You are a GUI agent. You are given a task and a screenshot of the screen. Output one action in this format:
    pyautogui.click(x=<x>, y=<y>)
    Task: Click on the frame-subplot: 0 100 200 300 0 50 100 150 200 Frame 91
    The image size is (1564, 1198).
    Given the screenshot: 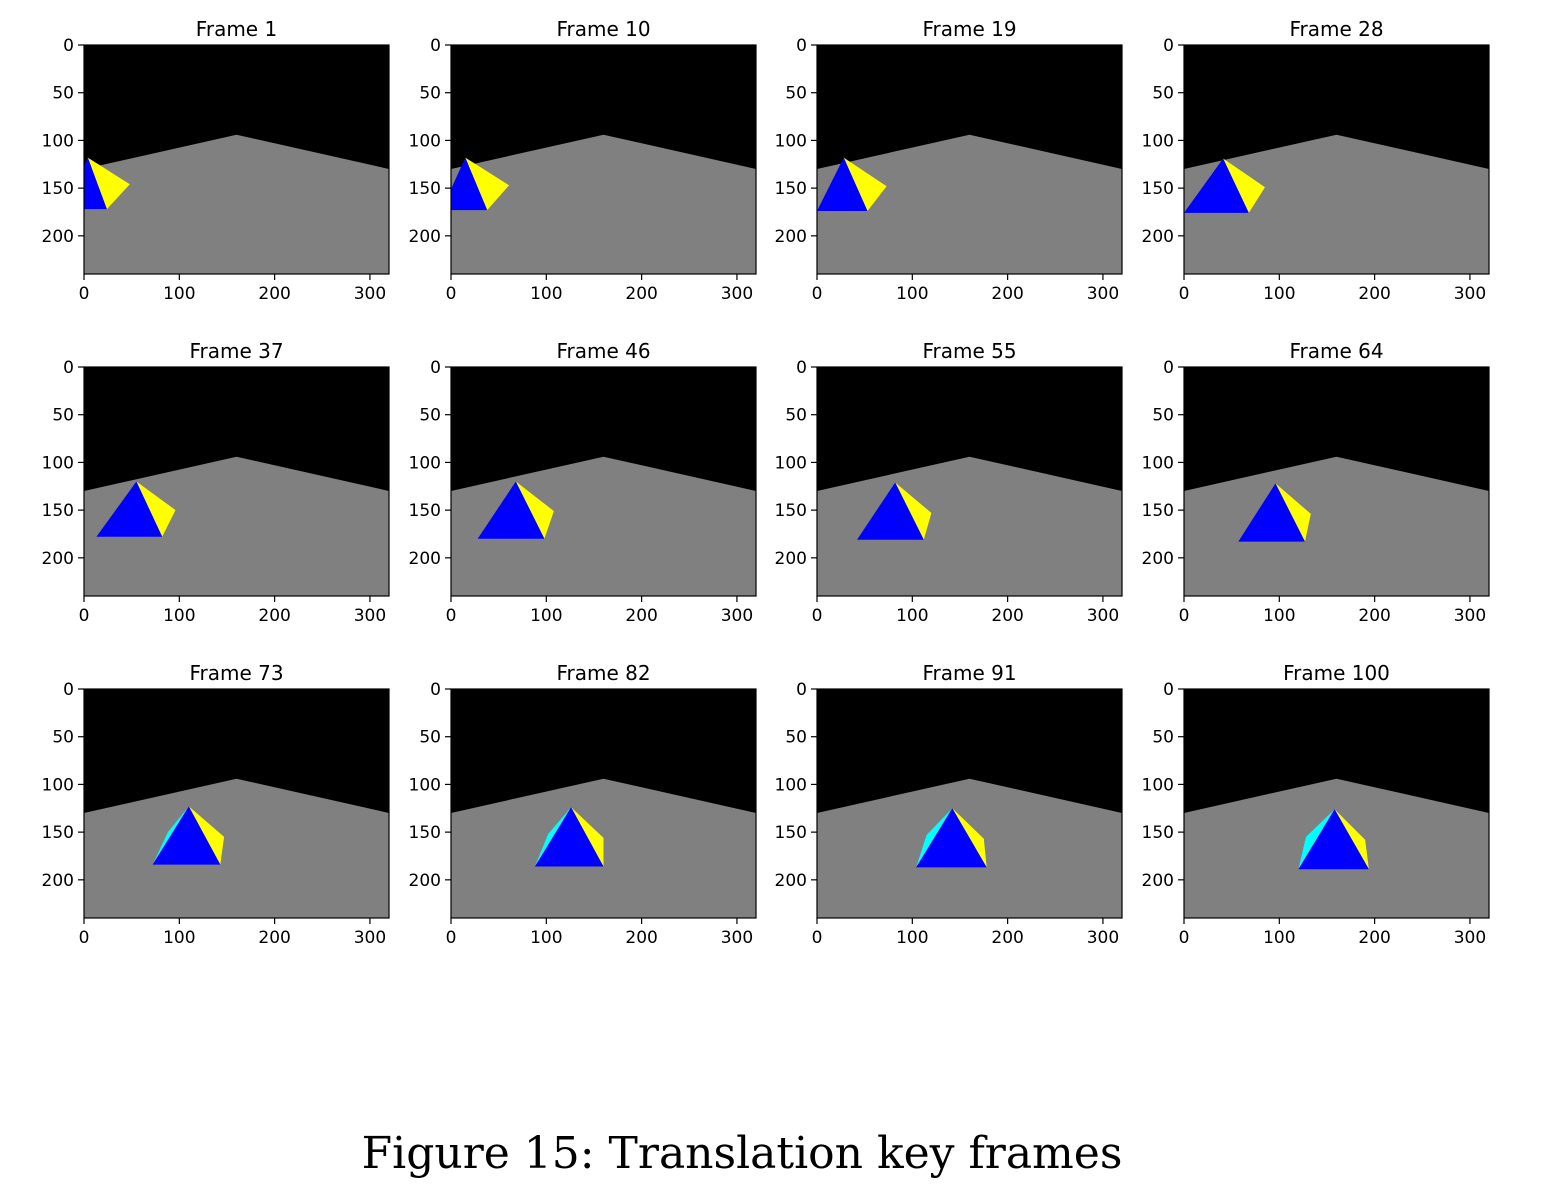 What is the action you would take?
    pyautogui.click(x=949, y=804)
    